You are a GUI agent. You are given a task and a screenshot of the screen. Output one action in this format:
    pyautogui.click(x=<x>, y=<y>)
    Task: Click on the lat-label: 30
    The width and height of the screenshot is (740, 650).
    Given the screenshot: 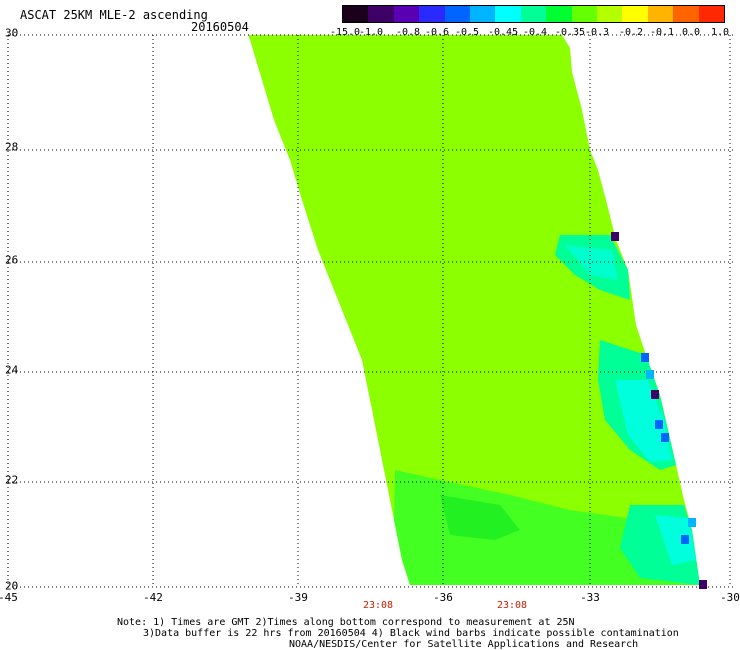 What is the action you would take?
    pyautogui.click(x=12, y=33)
    